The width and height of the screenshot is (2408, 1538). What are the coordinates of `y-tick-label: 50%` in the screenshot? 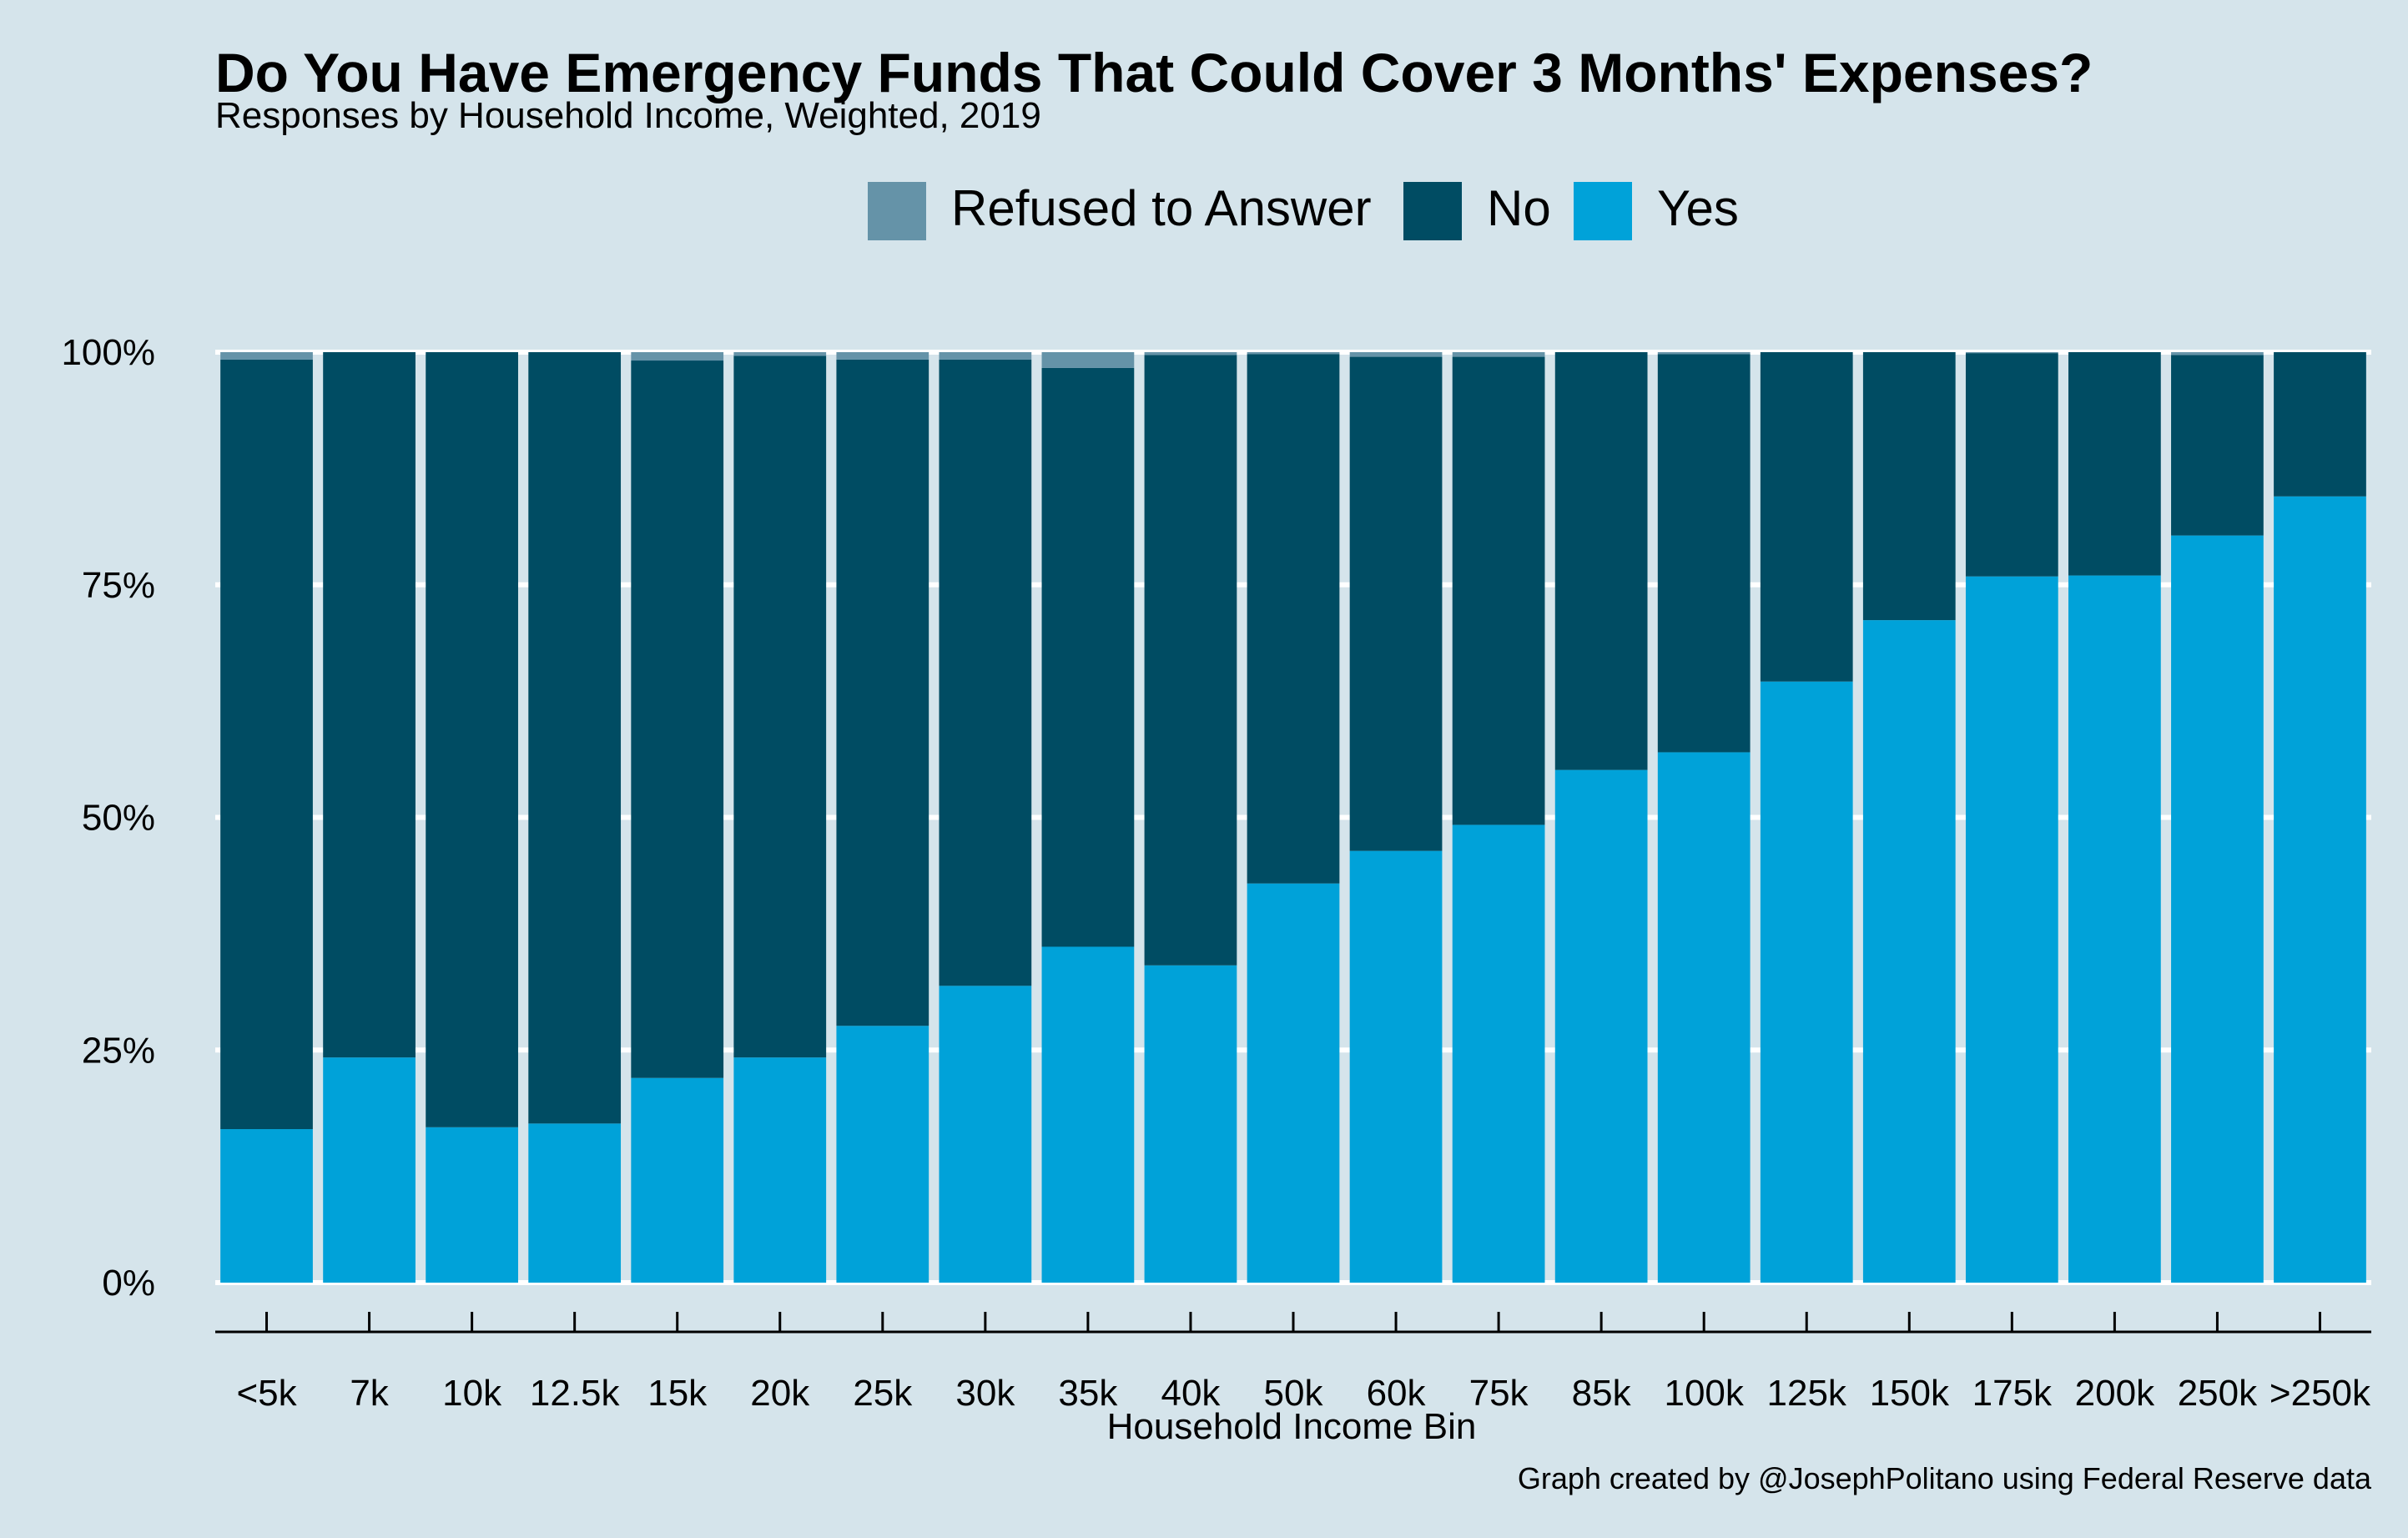 It's located at (118, 818).